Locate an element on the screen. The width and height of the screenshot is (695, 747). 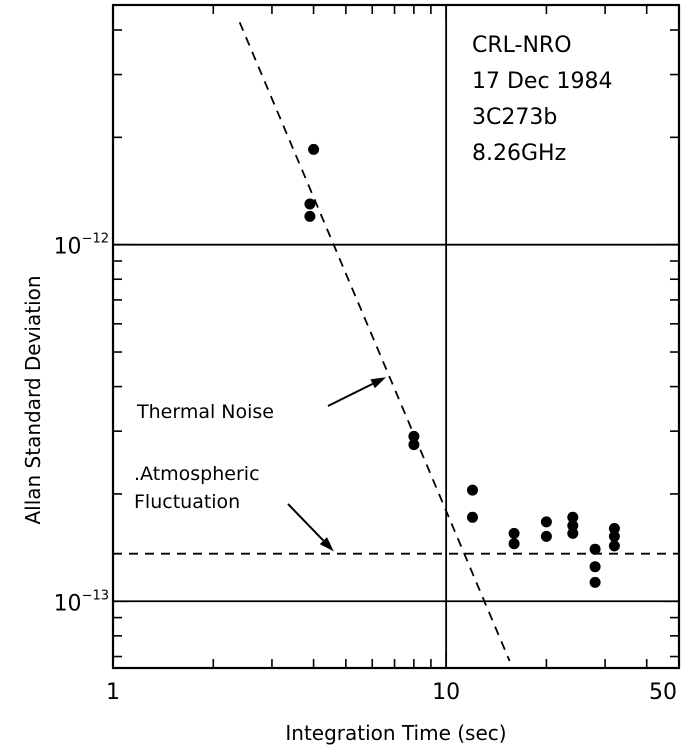
y-tick-label: 10−13 is located at coordinates (81, 602).